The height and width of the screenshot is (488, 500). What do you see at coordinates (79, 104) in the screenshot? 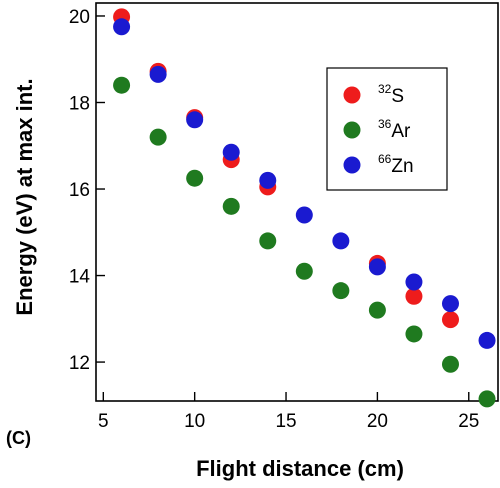
I see `y-tick-label: 18` at bounding box center [79, 104].